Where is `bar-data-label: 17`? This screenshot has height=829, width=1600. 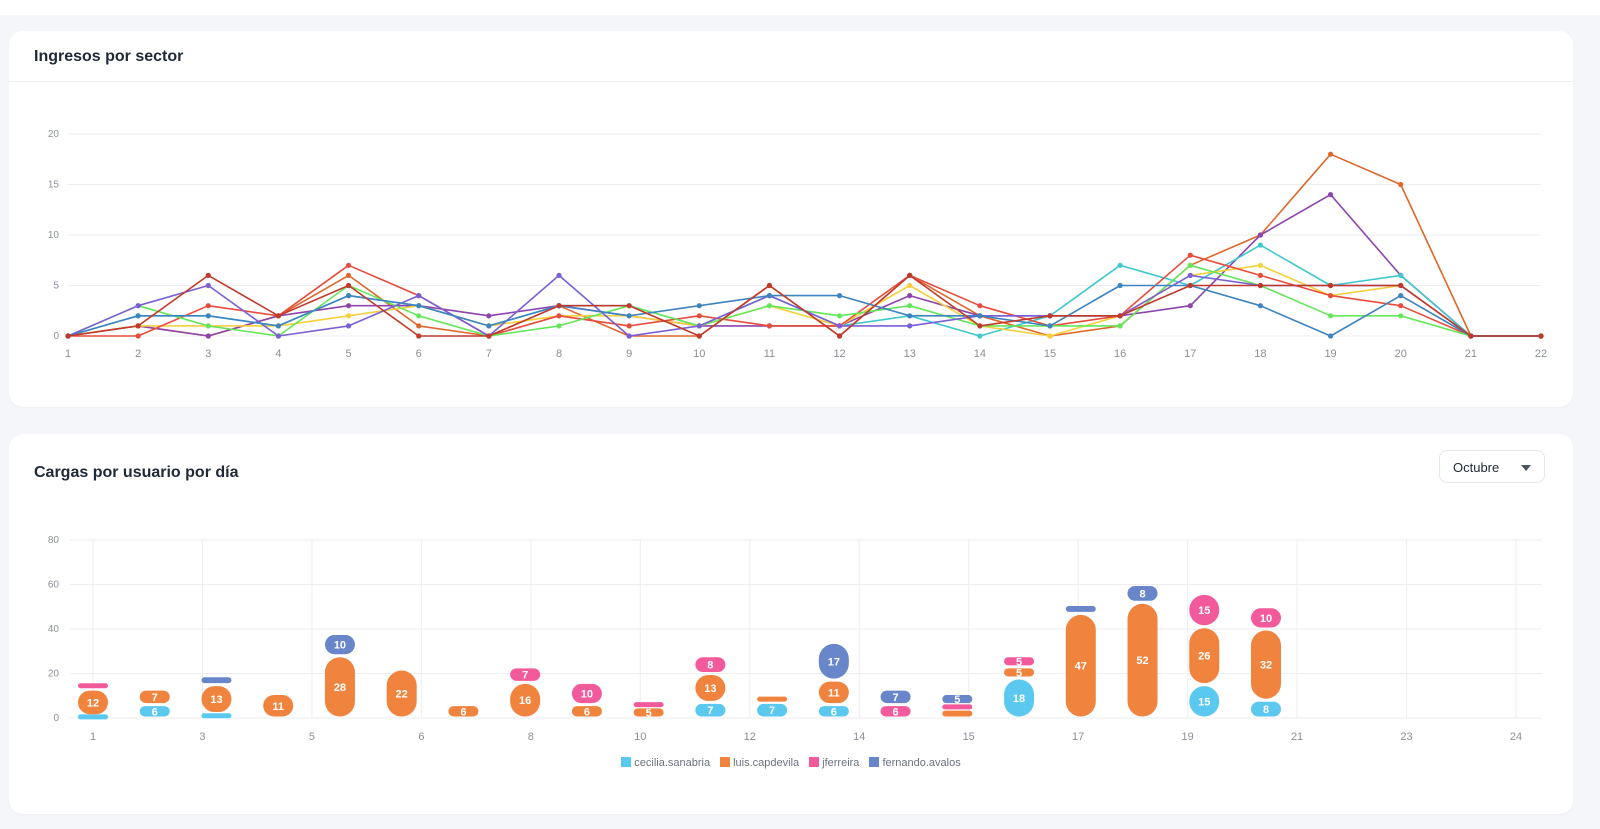
bar-data-label: 17 is located at coordinates (834, 662).